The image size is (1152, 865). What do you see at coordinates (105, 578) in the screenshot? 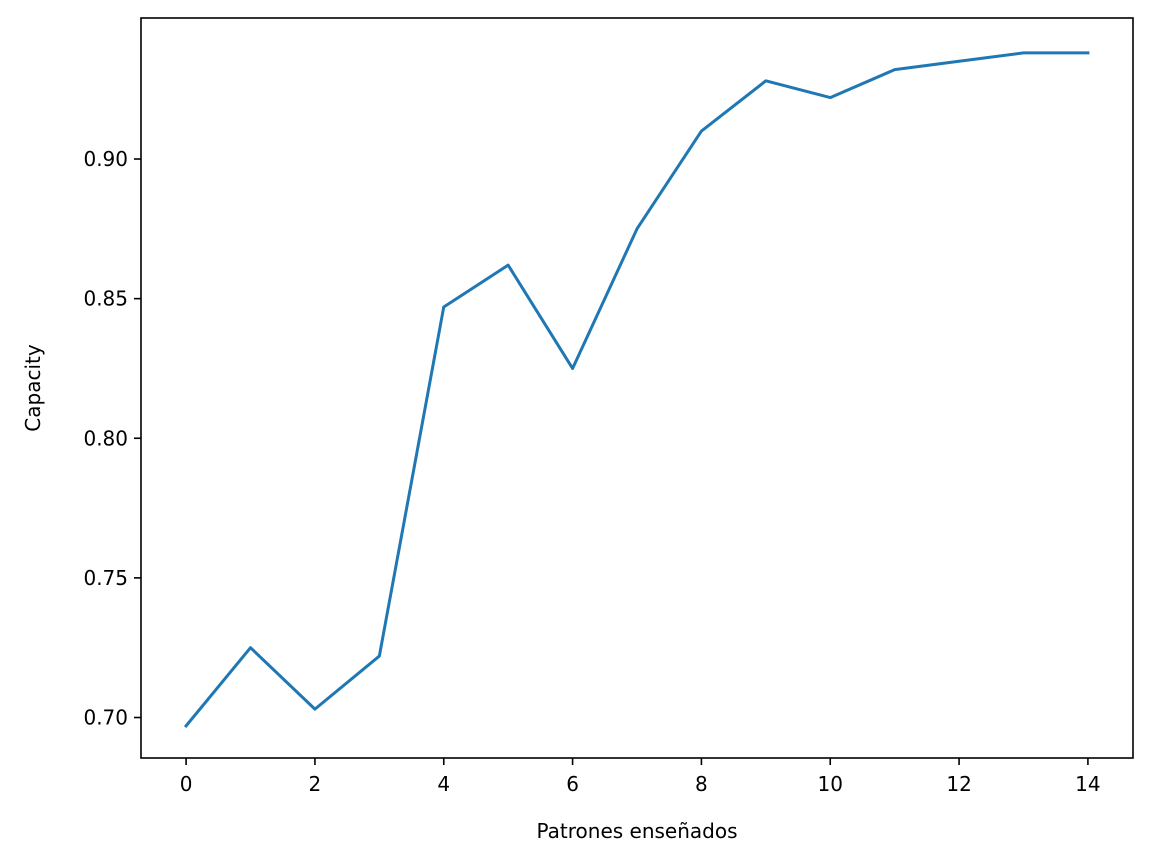
I see `y-tick-label: 0.75` at bounding box center [105, 578].